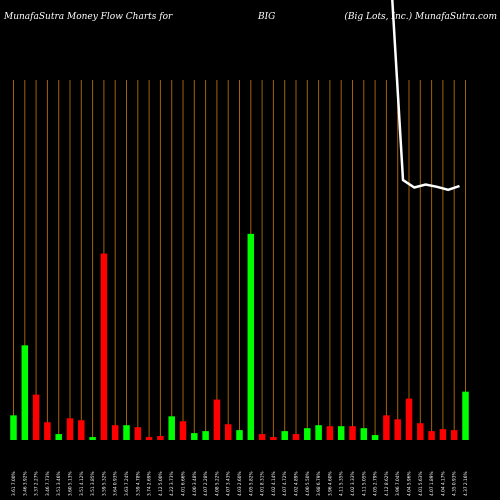 Image resolution: width=500 pixels, height=500 pixels. What do you see at coordinates (376, 483) in the screenshot?
I see `x-tick-label: 4.05 2.79%` at bounding box center [376, 483].